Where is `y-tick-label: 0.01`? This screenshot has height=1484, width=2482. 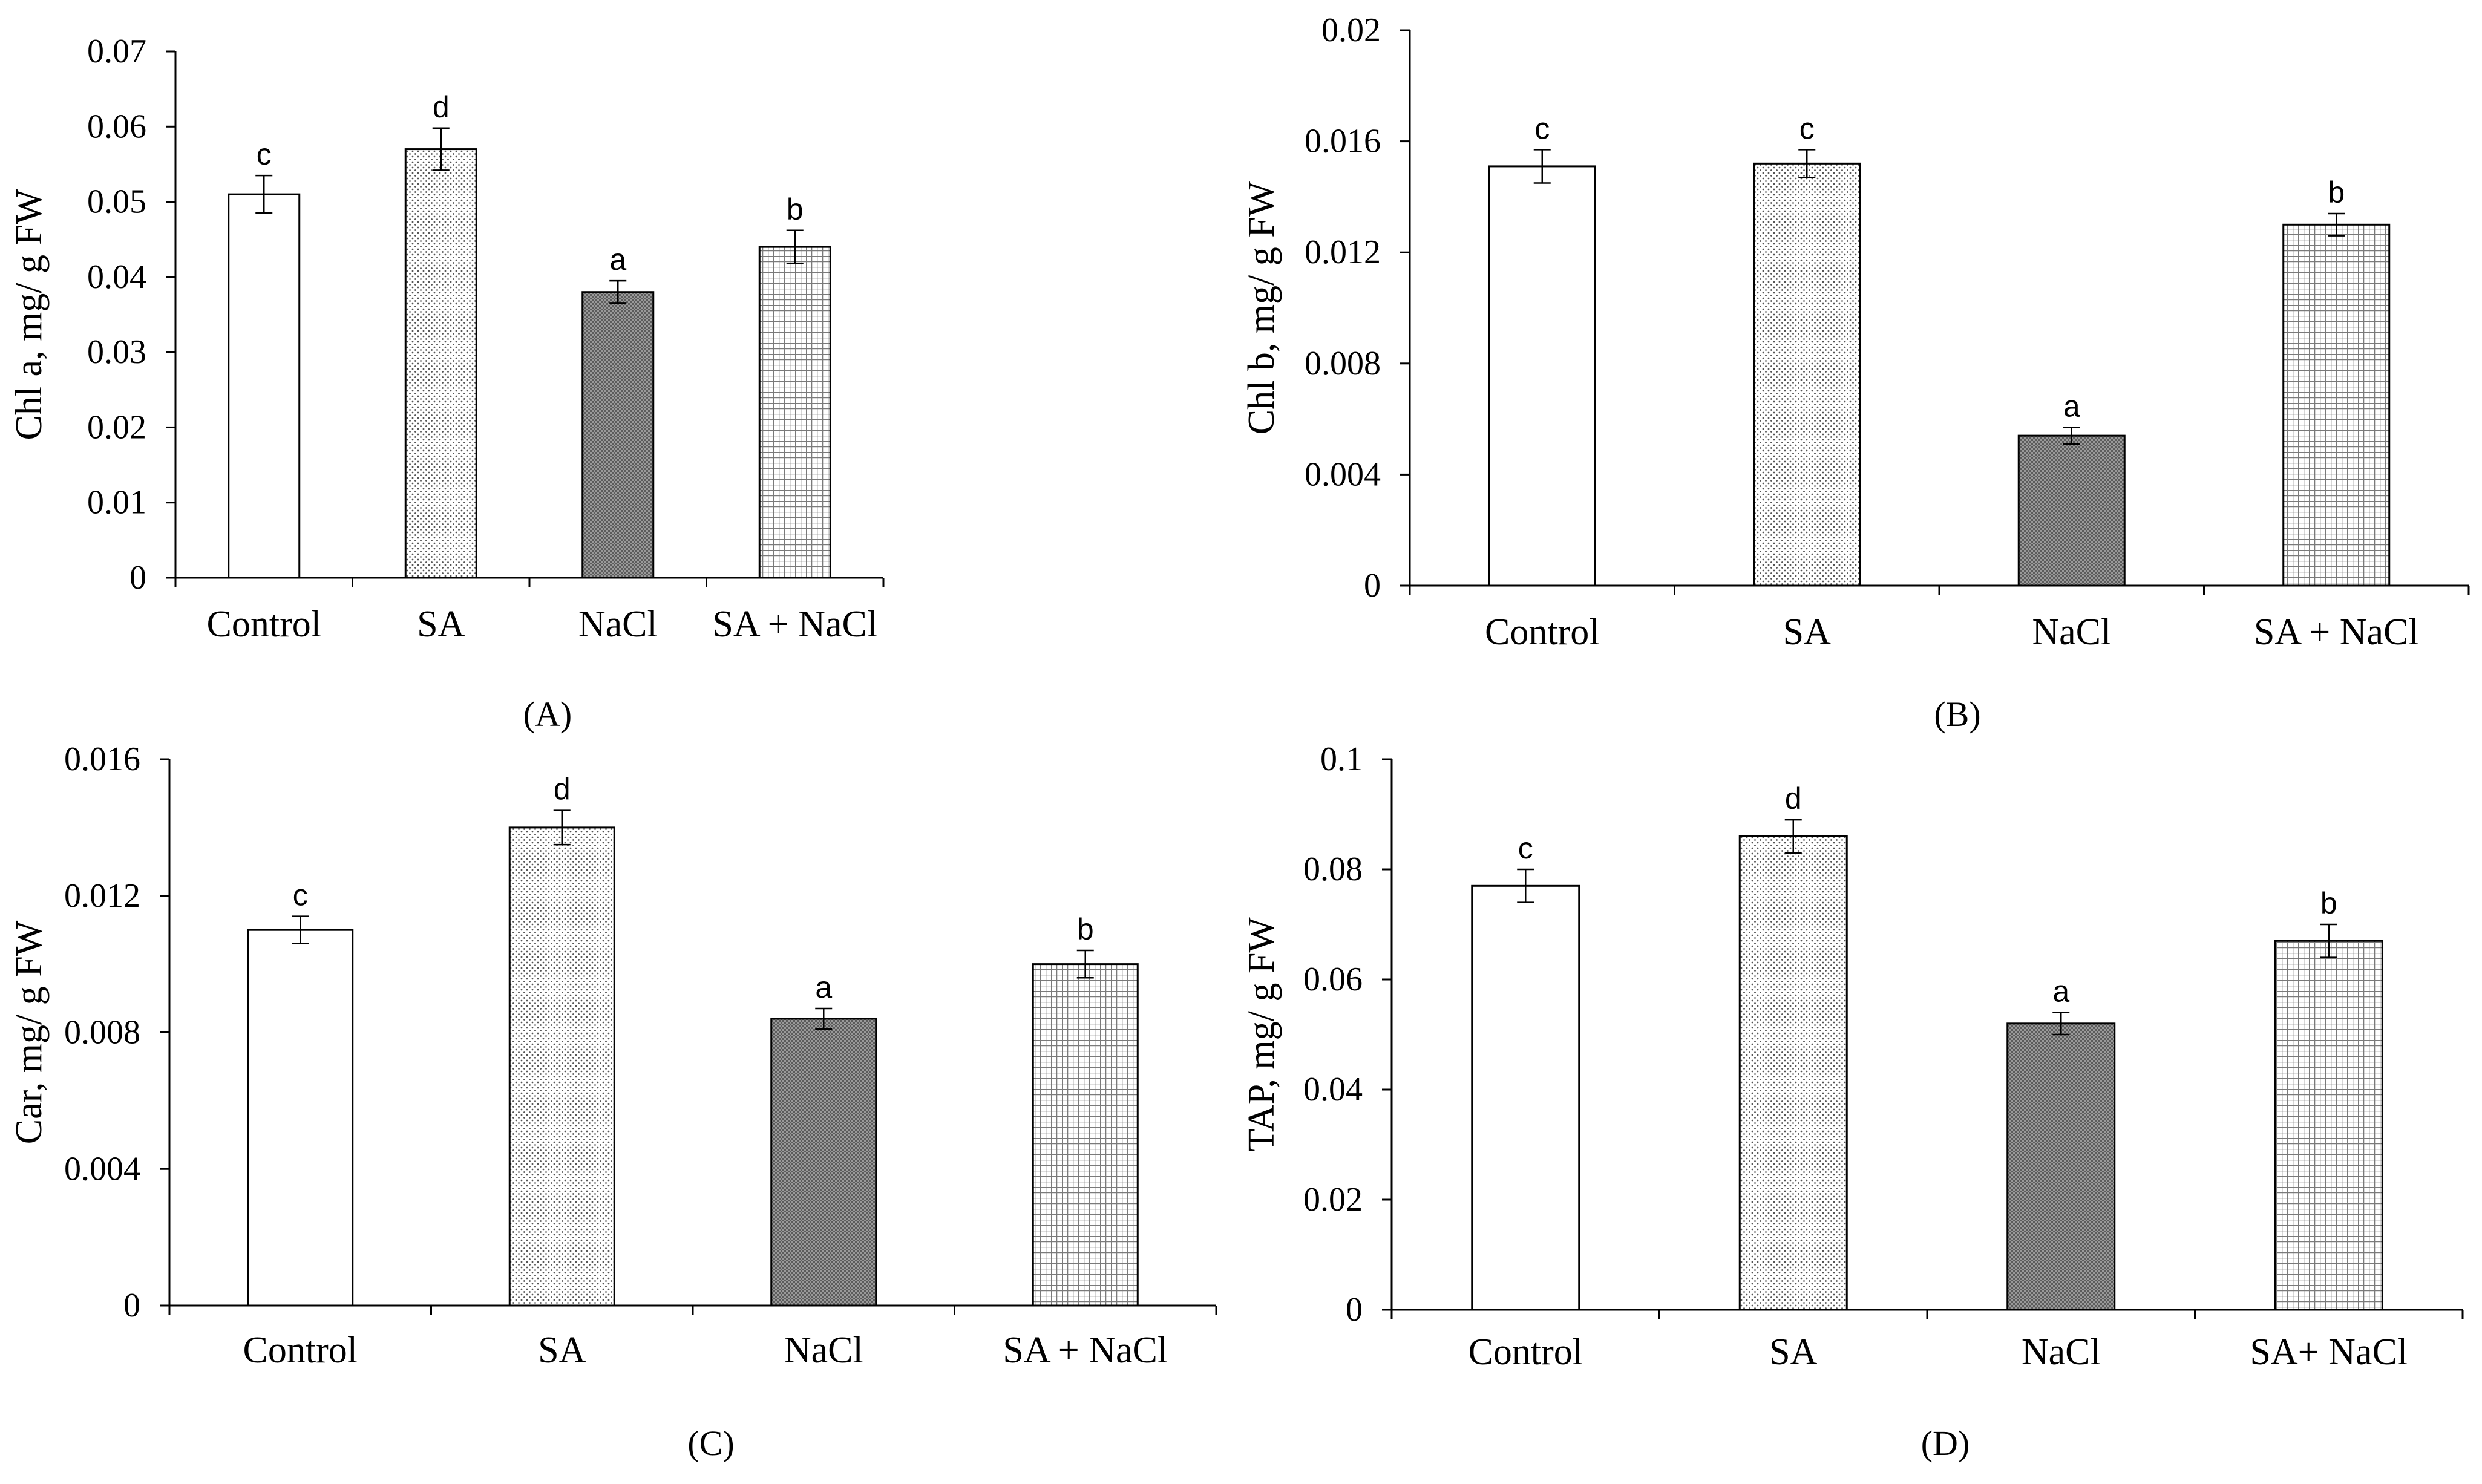
y-tick-label: 0.01 is located at coordinates (116, 503).